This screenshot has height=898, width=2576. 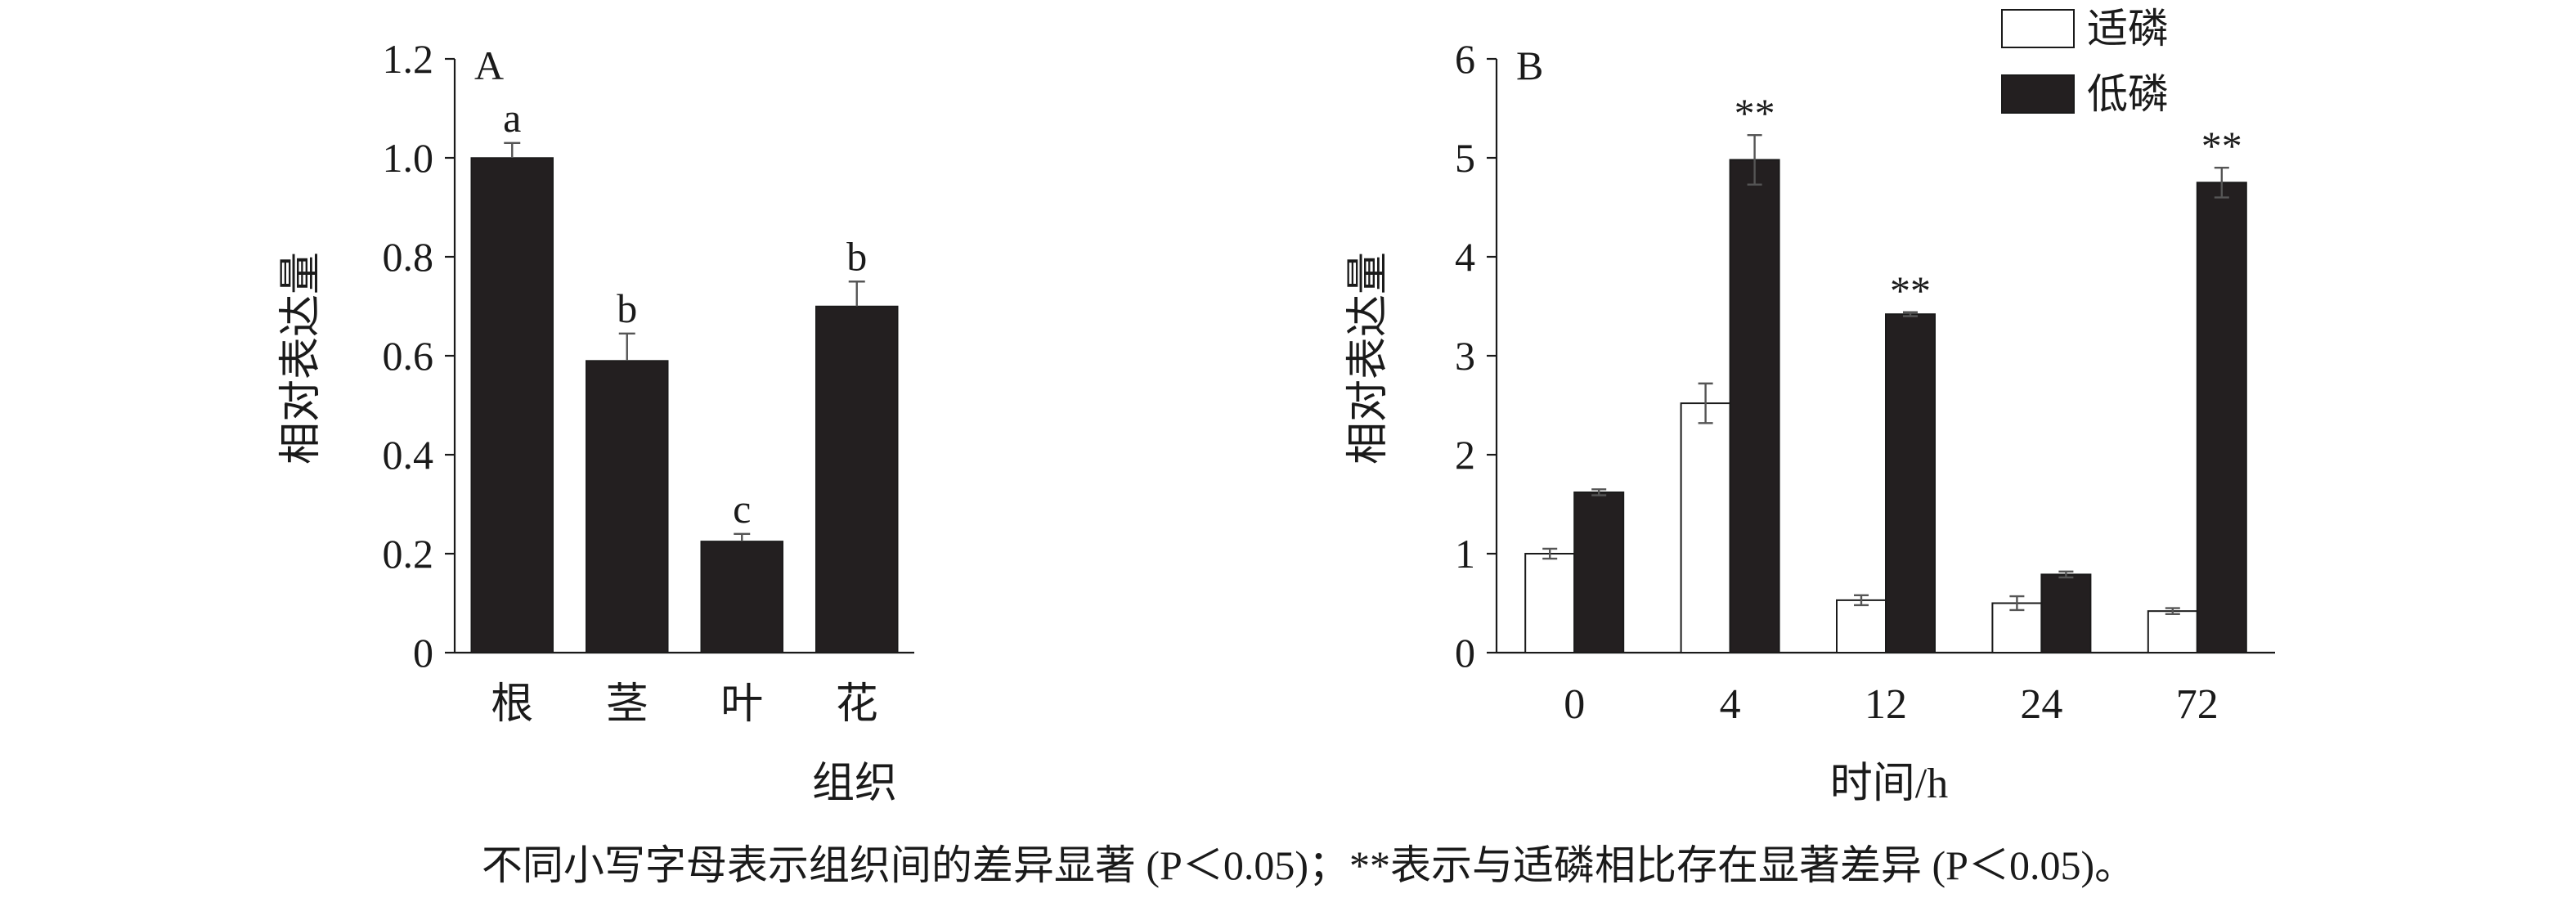 What do you see at coordinates (1465, 455) in the screenshot?
I see `panel-b-y-tick-label: 2` at bounding box center [1465, 455].